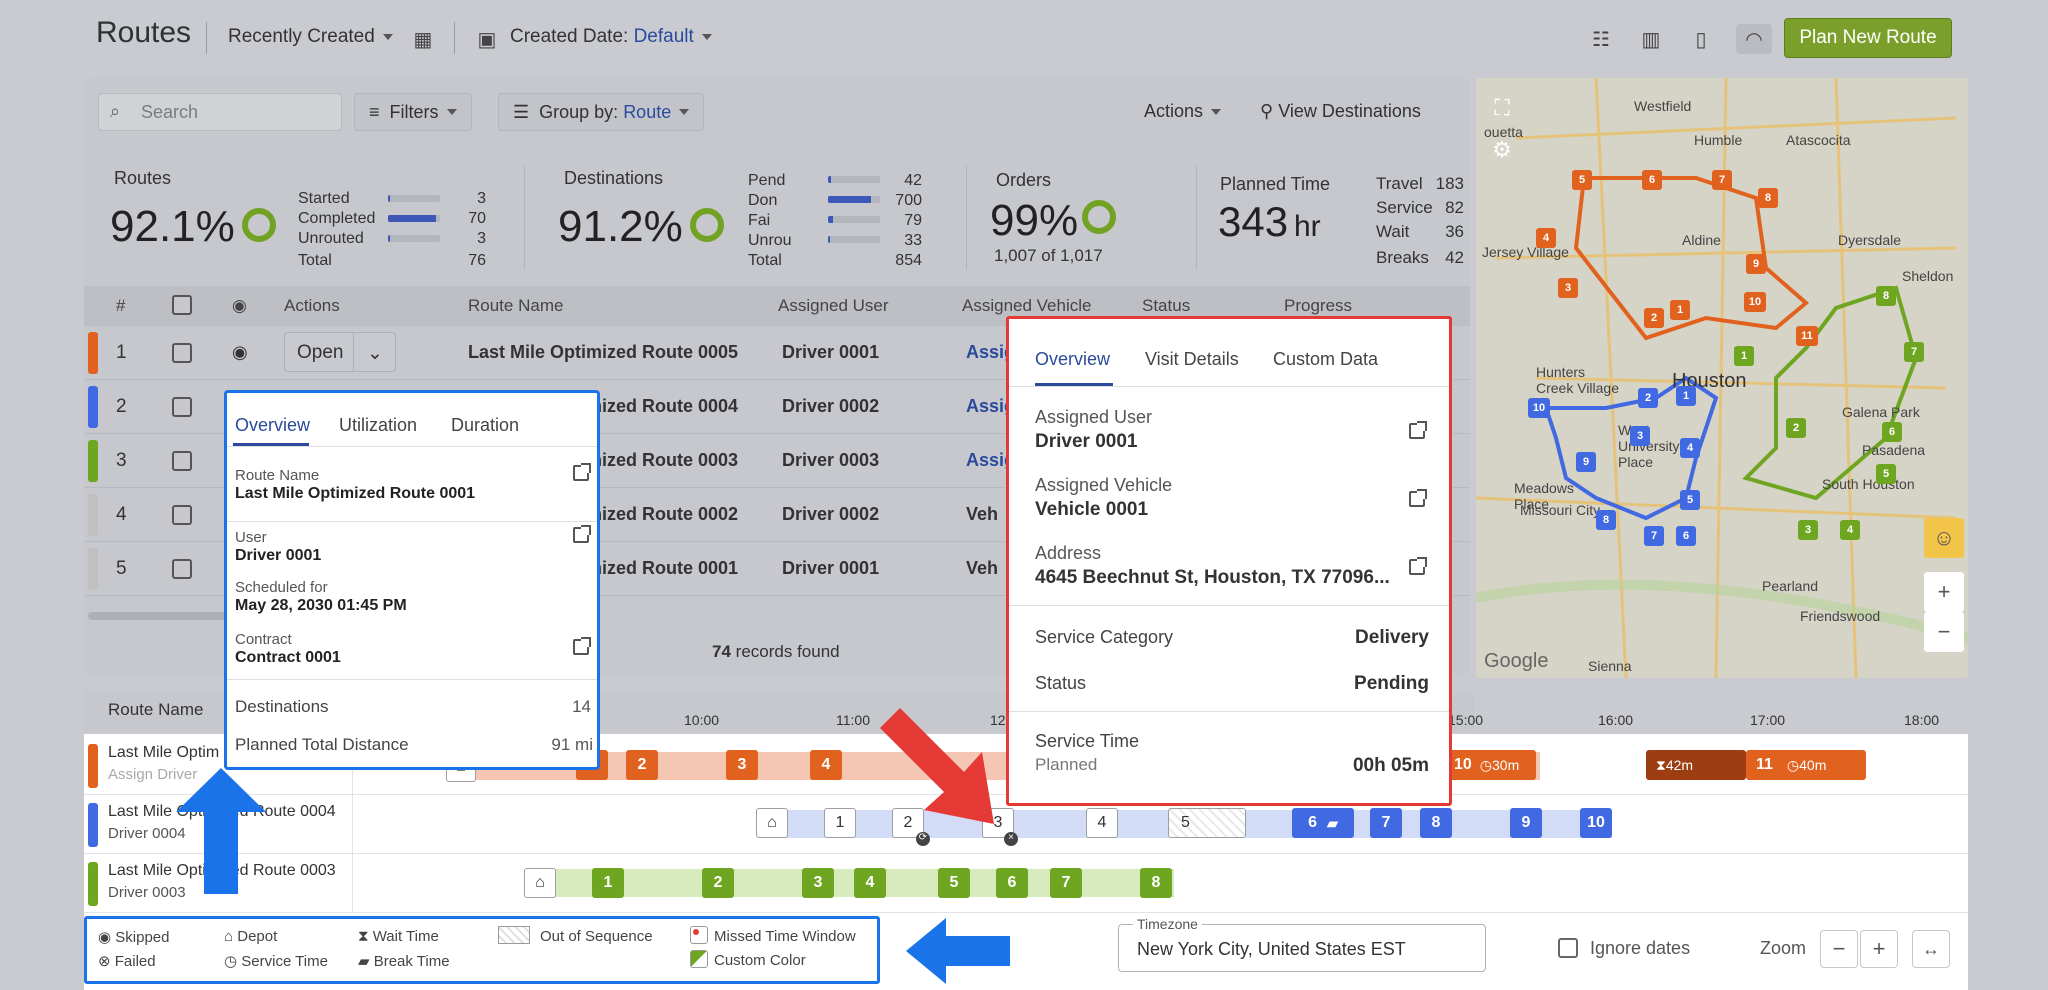 Image resolution: width=2048 pixels, height=990 pixels. I want to click on group-by-button: ☰ Group by: Route, so click(601, 112).